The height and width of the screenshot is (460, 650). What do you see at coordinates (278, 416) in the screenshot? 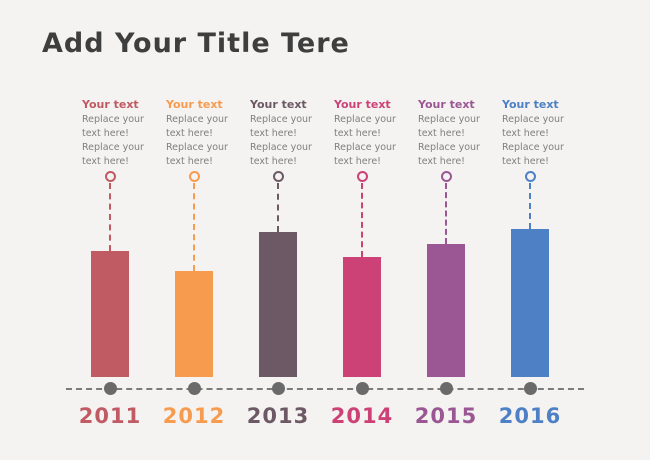
I see `year-label: 2013` at bounding box center [278, 416].